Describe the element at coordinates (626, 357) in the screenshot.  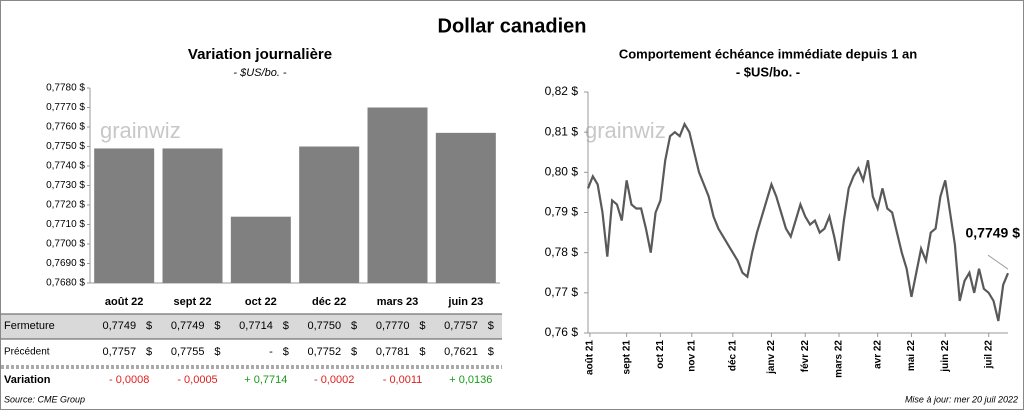
I see `x-tick-label: sept 21` at that location.